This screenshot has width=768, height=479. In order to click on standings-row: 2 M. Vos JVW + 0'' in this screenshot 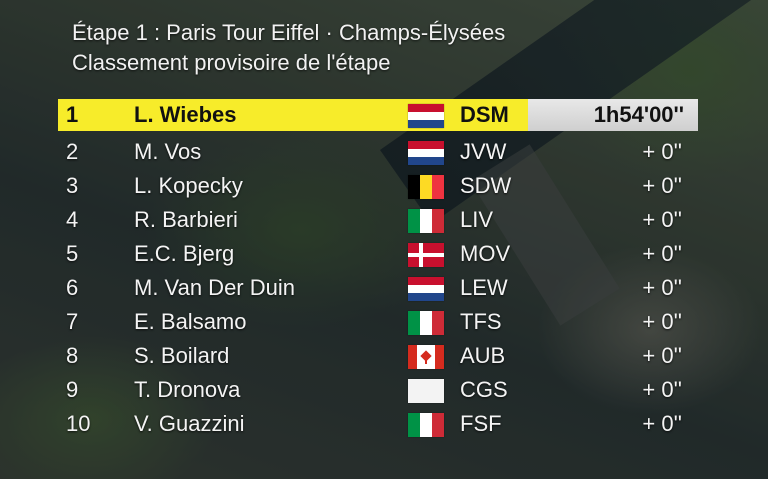, I will do `click(378, 152)`.